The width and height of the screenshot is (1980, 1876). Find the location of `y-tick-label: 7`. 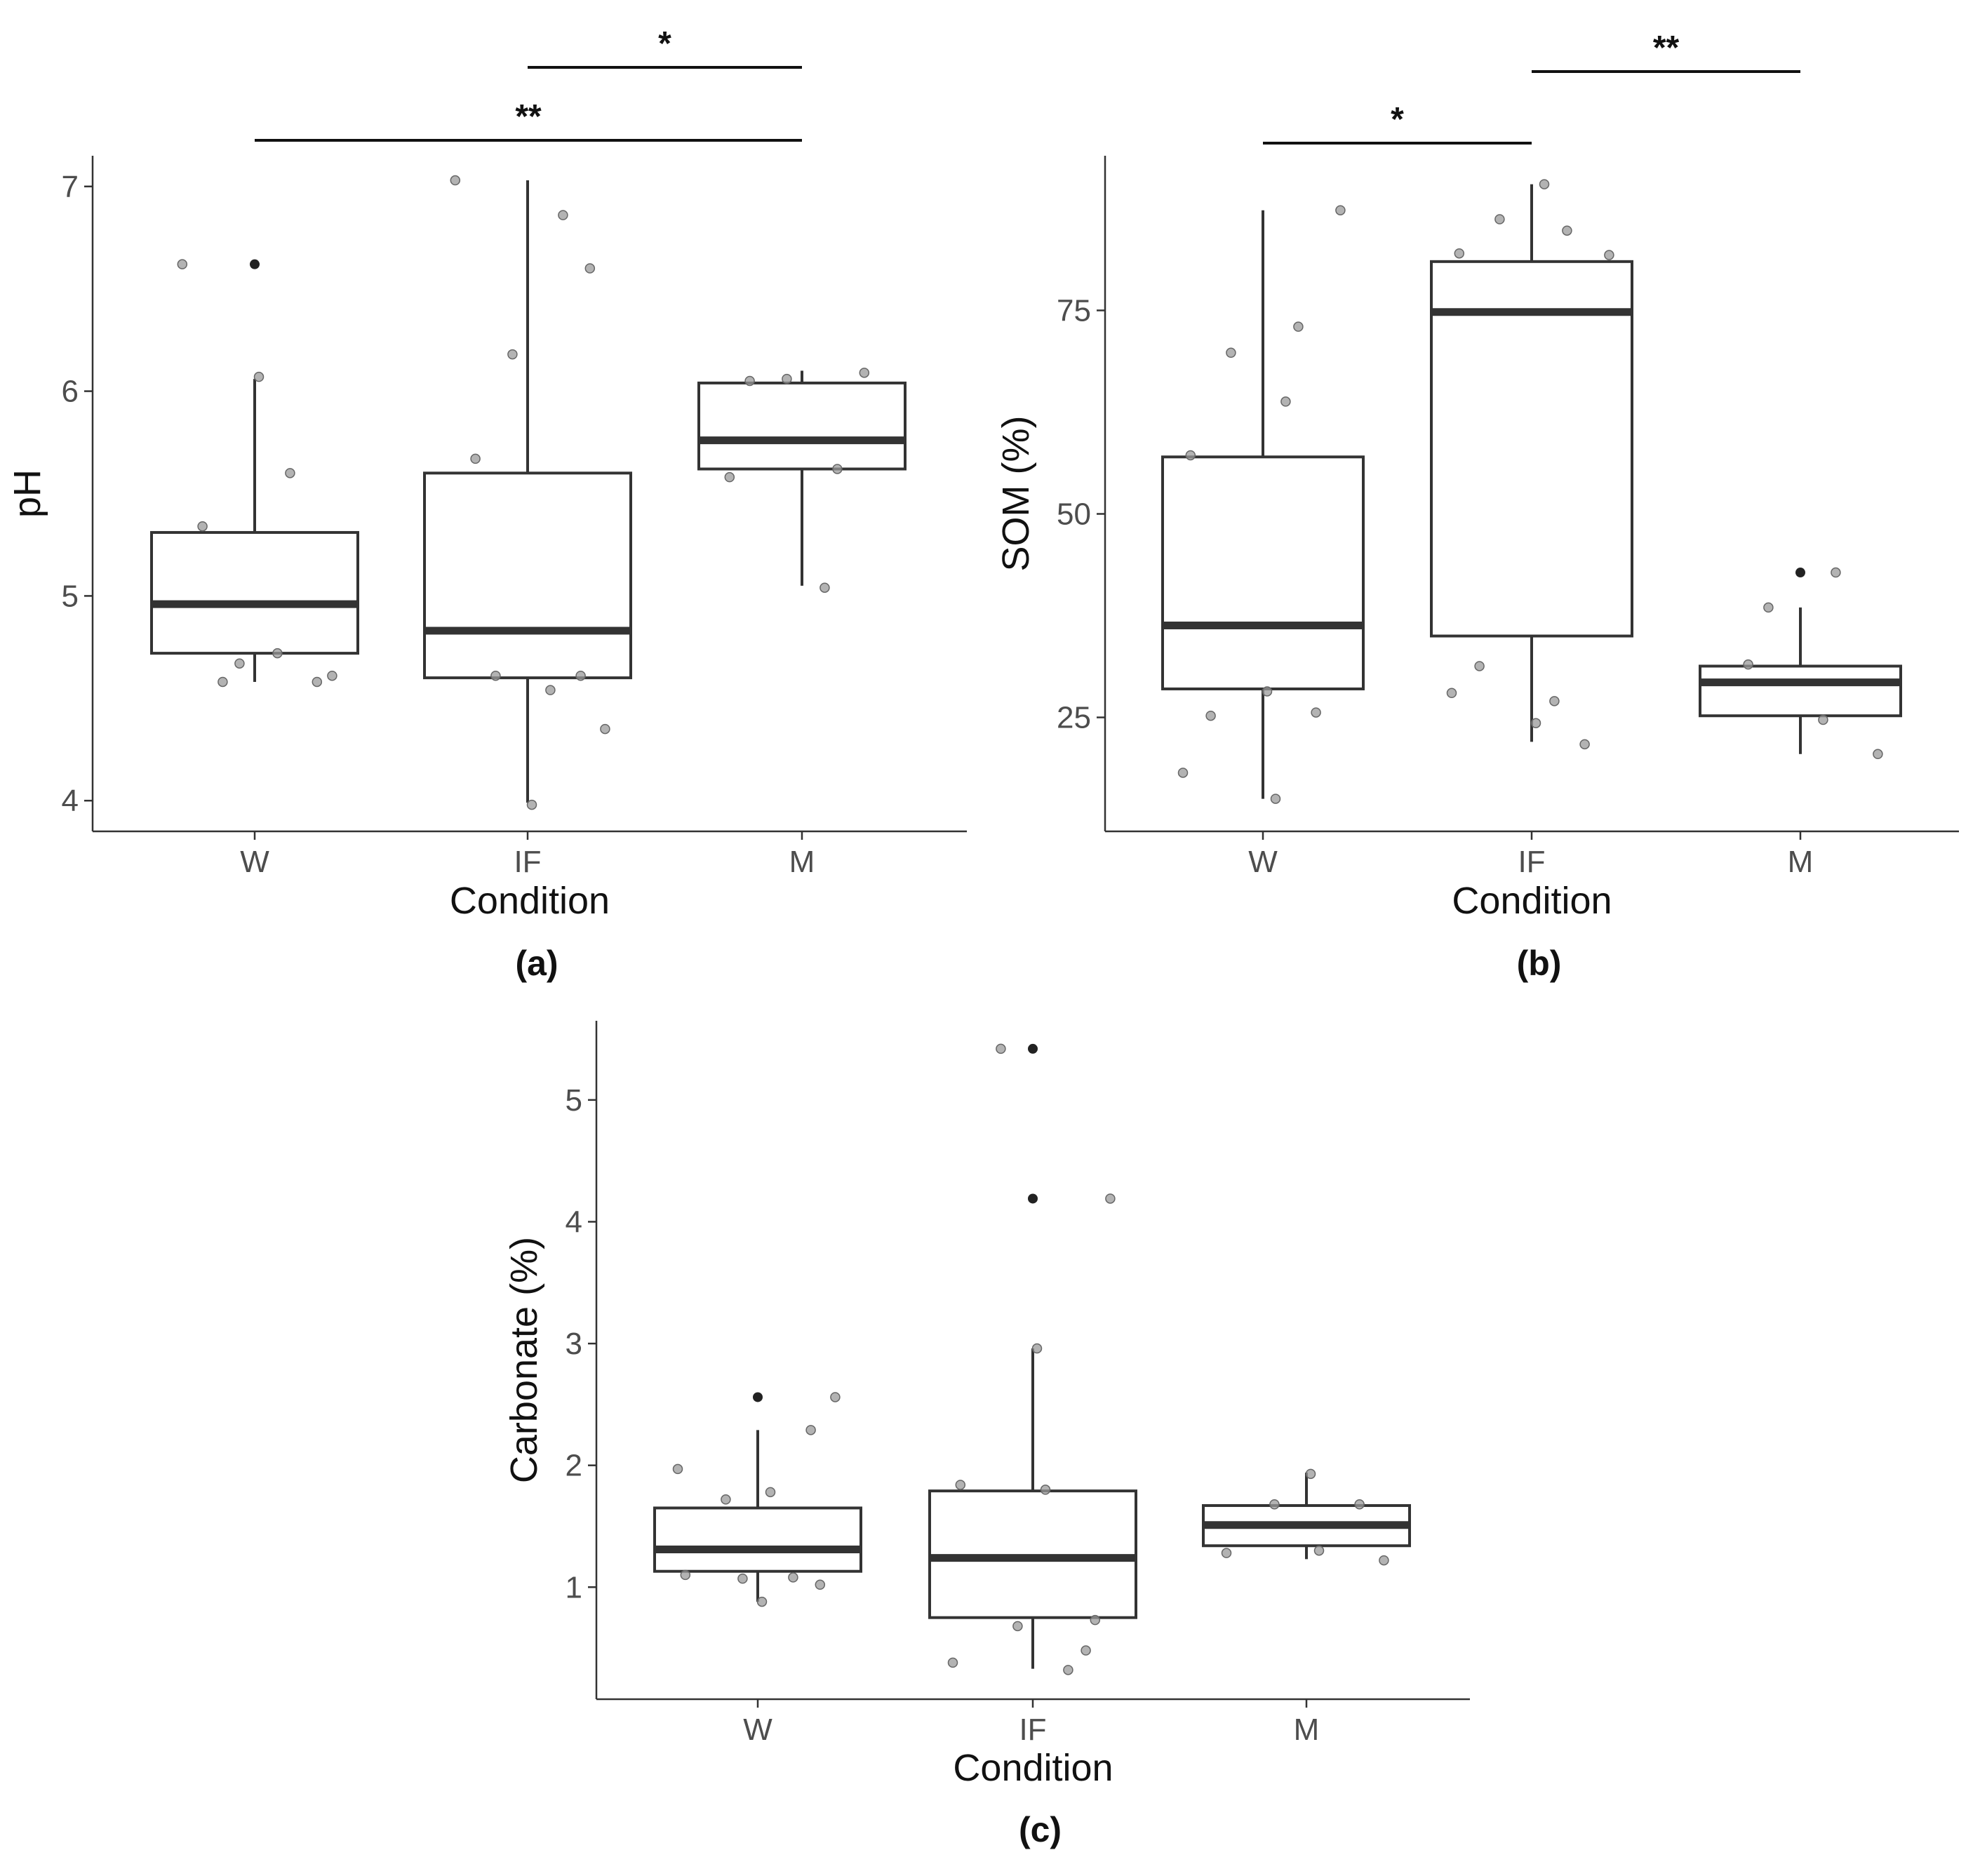

y-tick-label: 7 is located at coordinates (70, 187).